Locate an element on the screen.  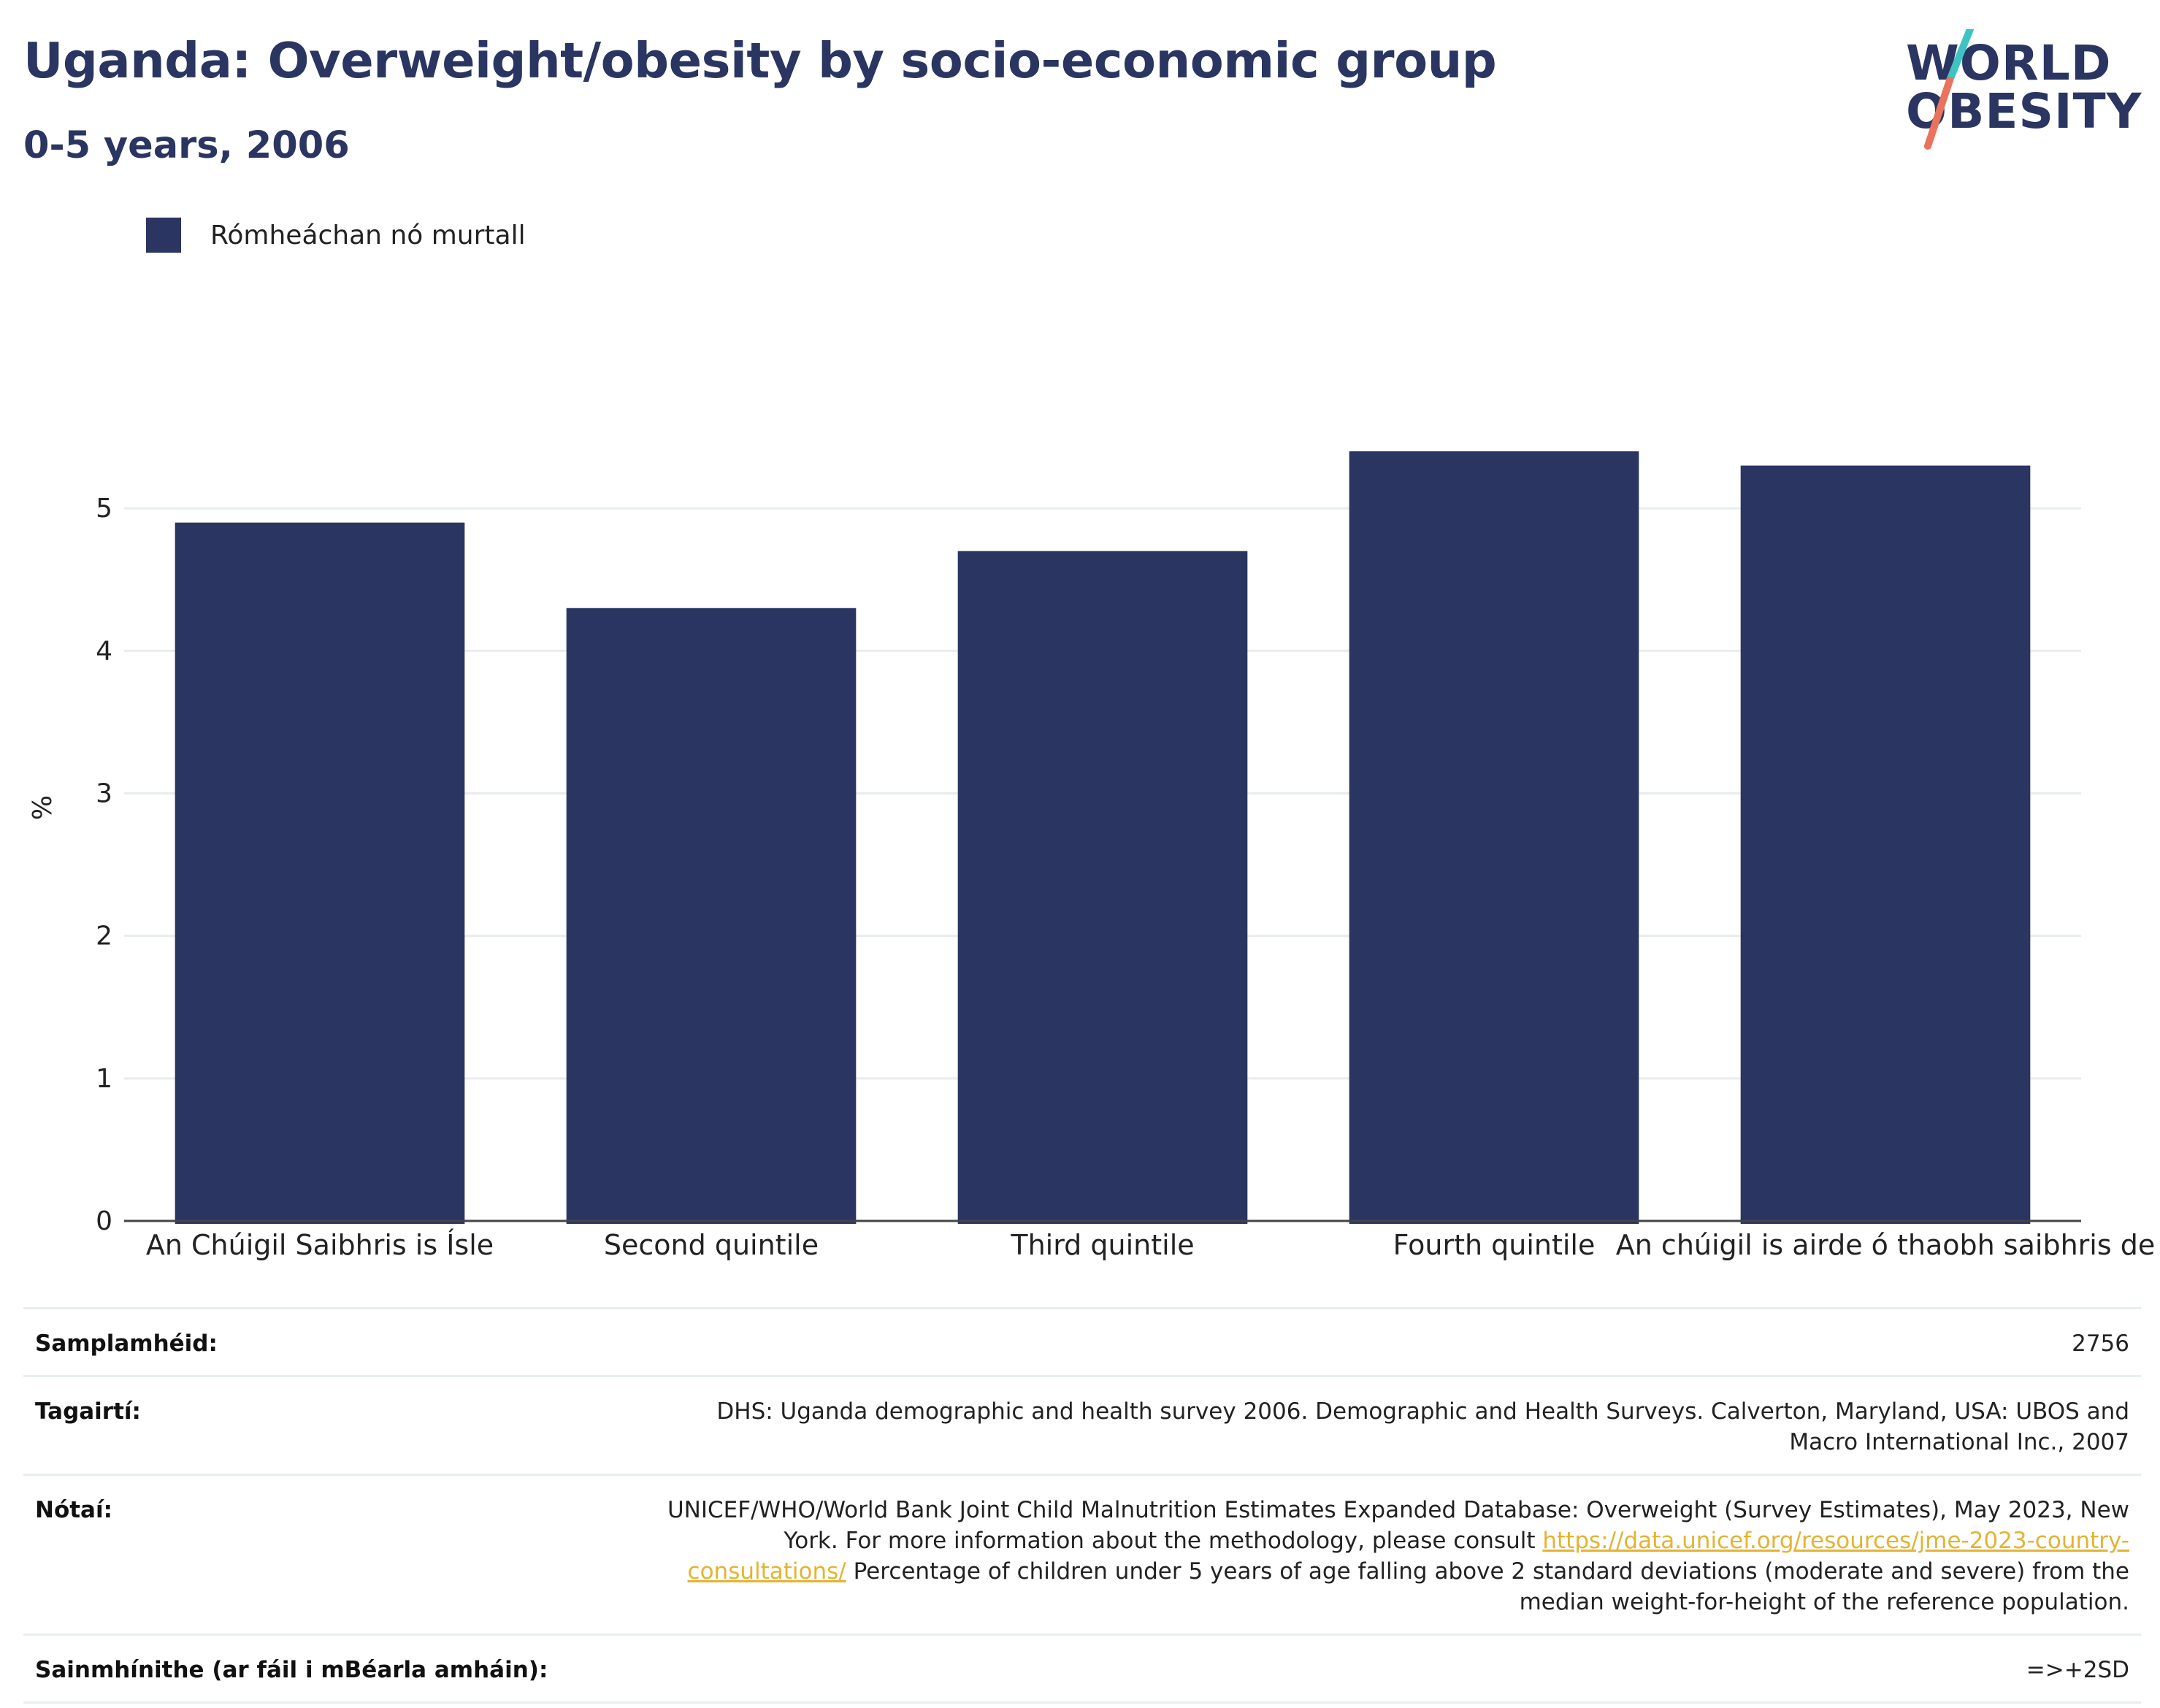
legend: Rómheáchan nó murtall is located at coordinates (336, 235).